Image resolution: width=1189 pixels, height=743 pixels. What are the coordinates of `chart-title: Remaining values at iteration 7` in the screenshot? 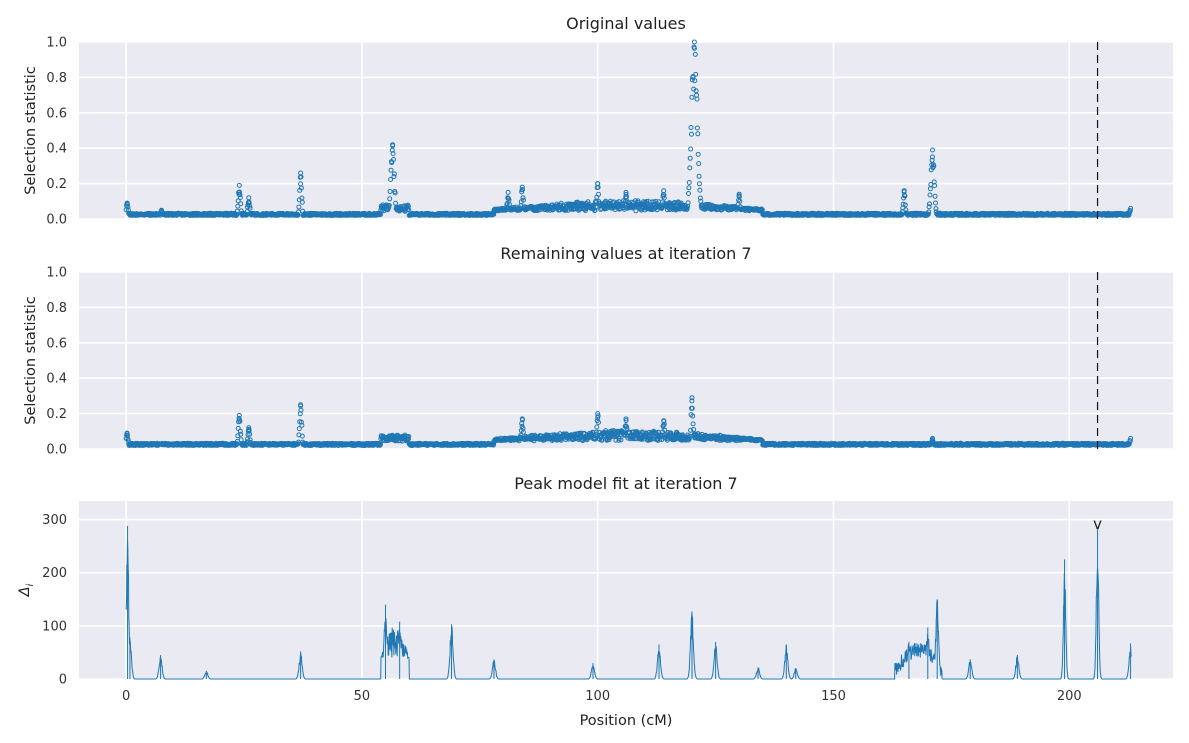 It's located at (625, 253).